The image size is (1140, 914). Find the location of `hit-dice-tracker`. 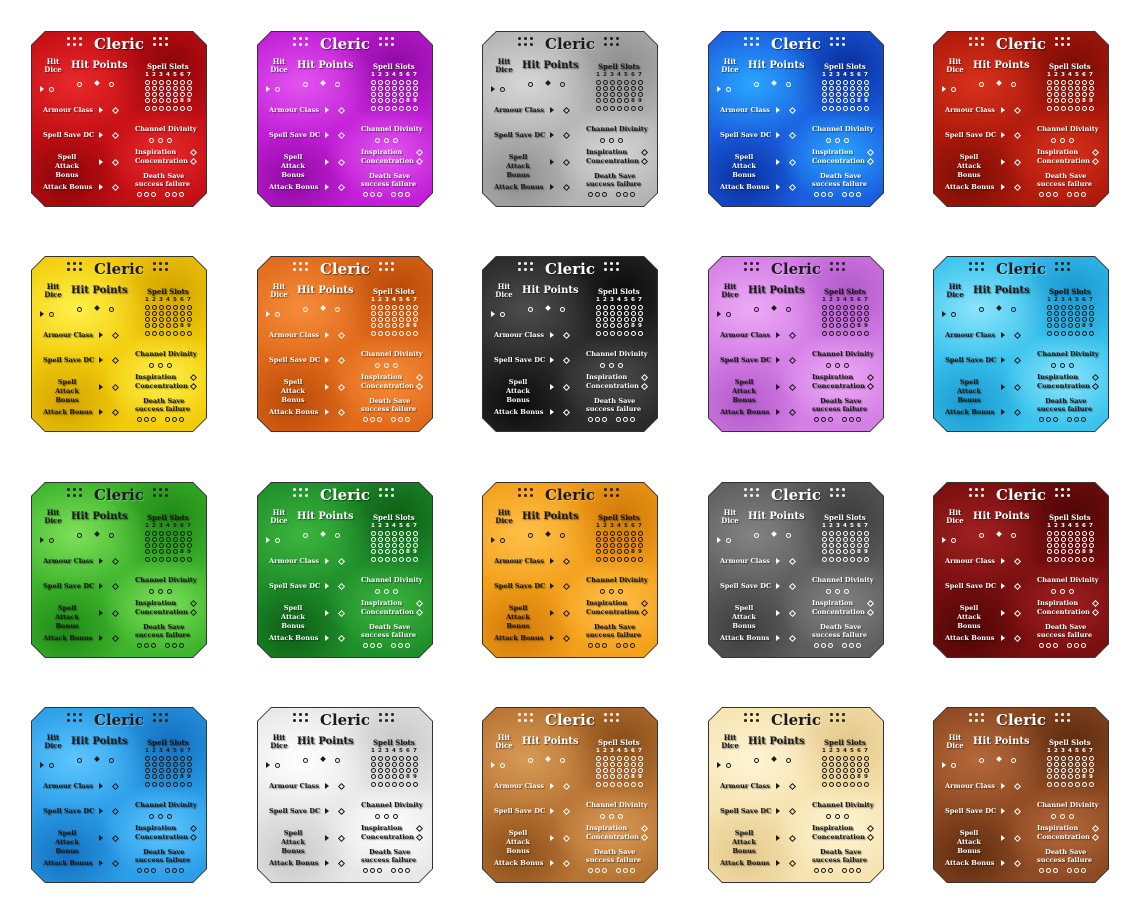

hit-dice-tracker is located at coordinates (502, 314).